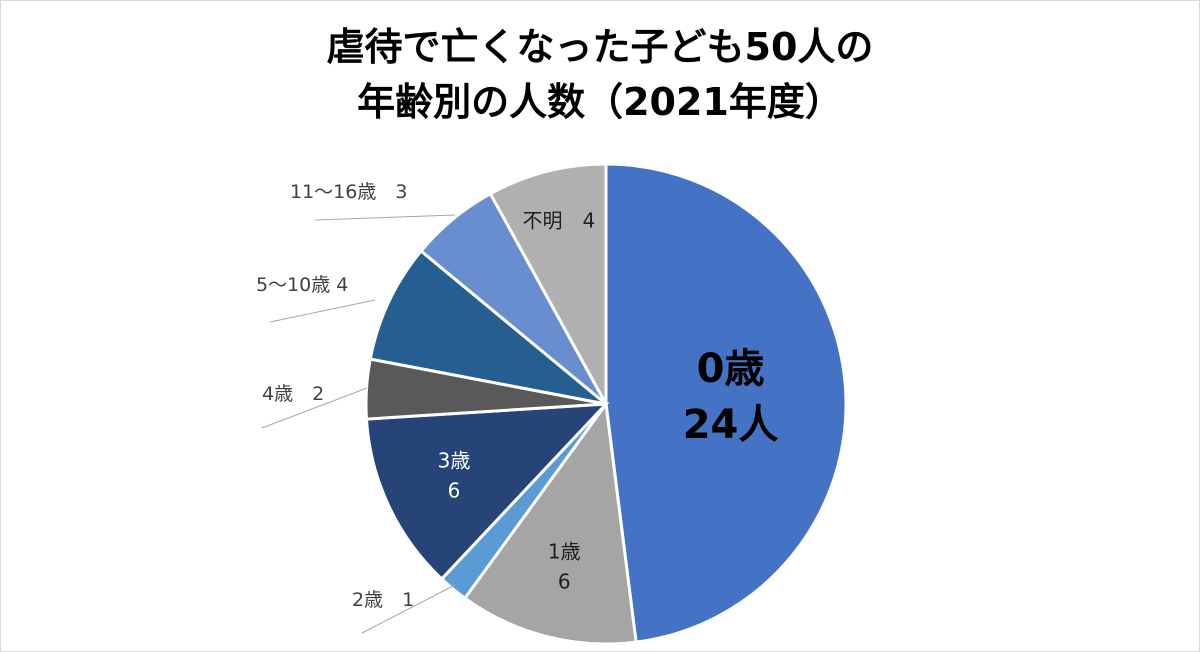 Image resolution: width=1200 pixels, height=652 pixels. I want to click on slice-label-1-line-2: 24人, so click(731, 425).